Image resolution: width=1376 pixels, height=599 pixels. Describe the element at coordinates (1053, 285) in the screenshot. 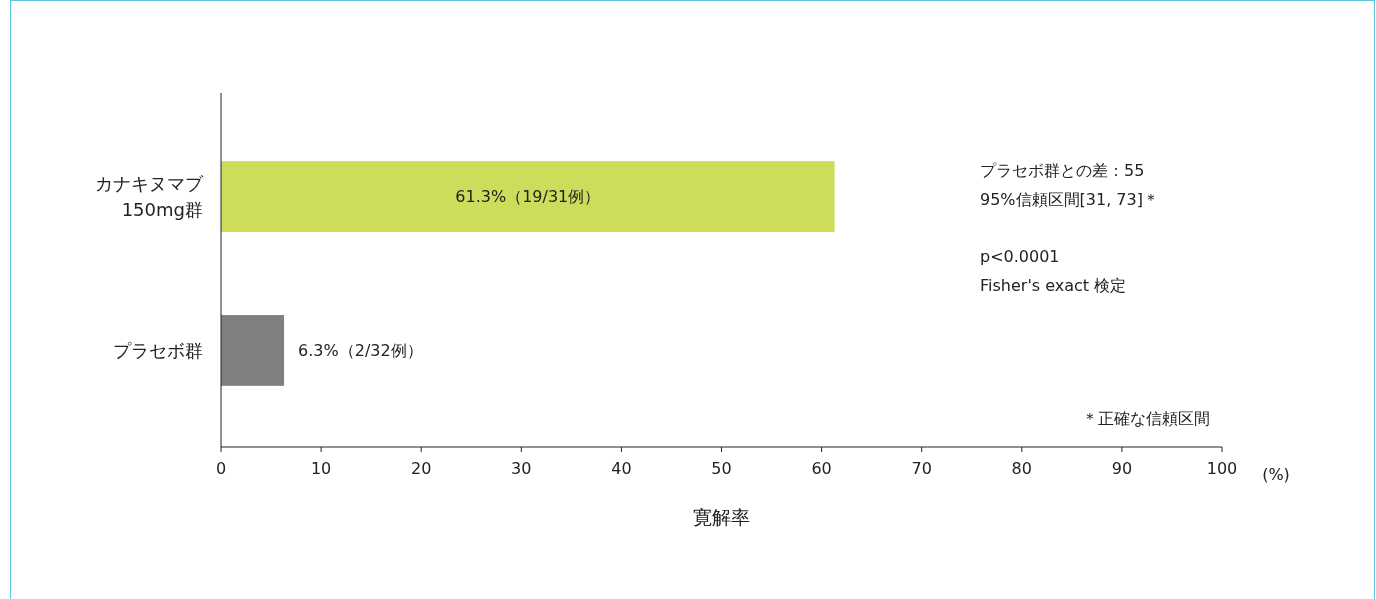

I see `annotation: Fisher's exact 検定` at that location.